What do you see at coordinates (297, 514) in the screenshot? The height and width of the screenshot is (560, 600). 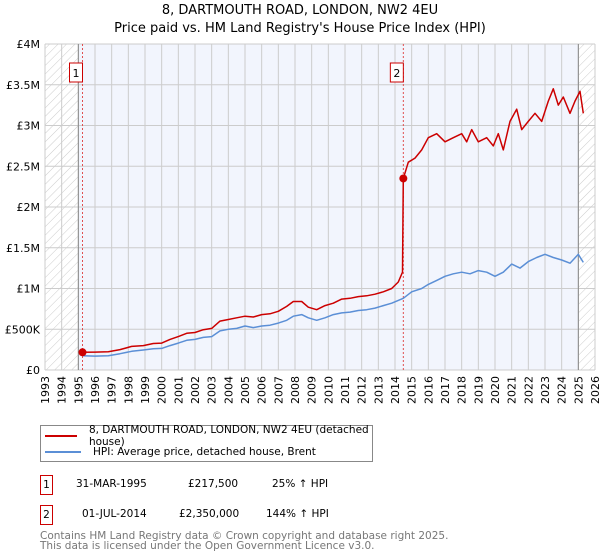 I see `transaction-hpi: 144% ↑ HPI` at bounding box center [297, 514].